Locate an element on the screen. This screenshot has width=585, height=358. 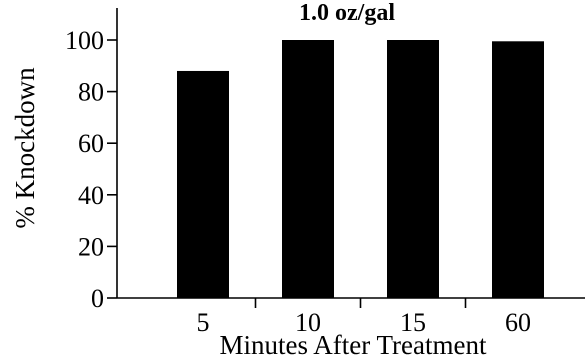
x-axis-title: Minutes After Treatment is located at coordinates (353, 344).